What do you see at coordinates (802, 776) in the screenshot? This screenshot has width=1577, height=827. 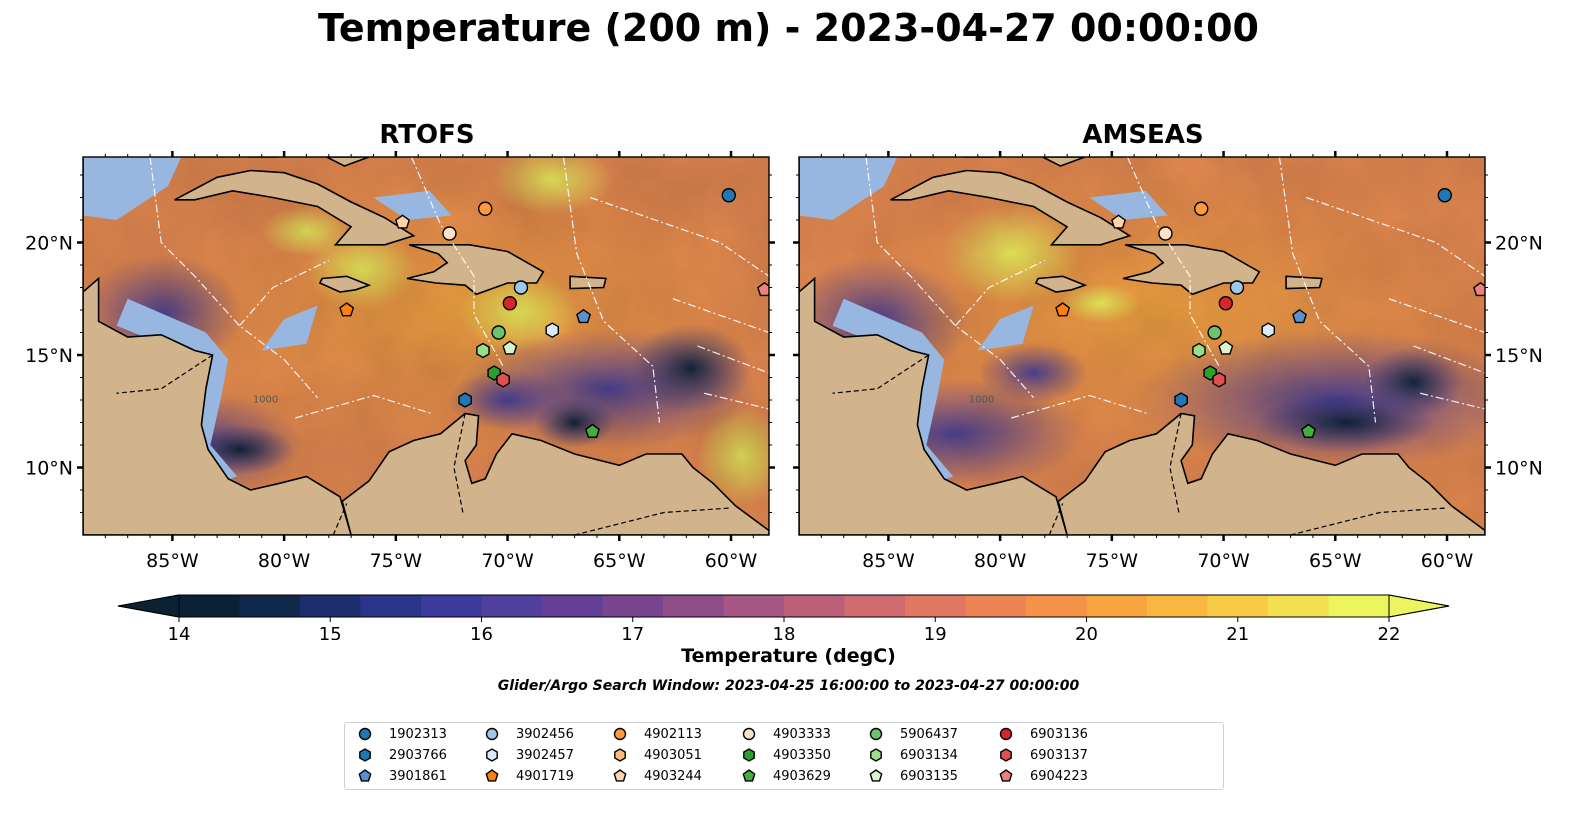 I see `legend-label: 4903629` at bounding box center [802, 776].